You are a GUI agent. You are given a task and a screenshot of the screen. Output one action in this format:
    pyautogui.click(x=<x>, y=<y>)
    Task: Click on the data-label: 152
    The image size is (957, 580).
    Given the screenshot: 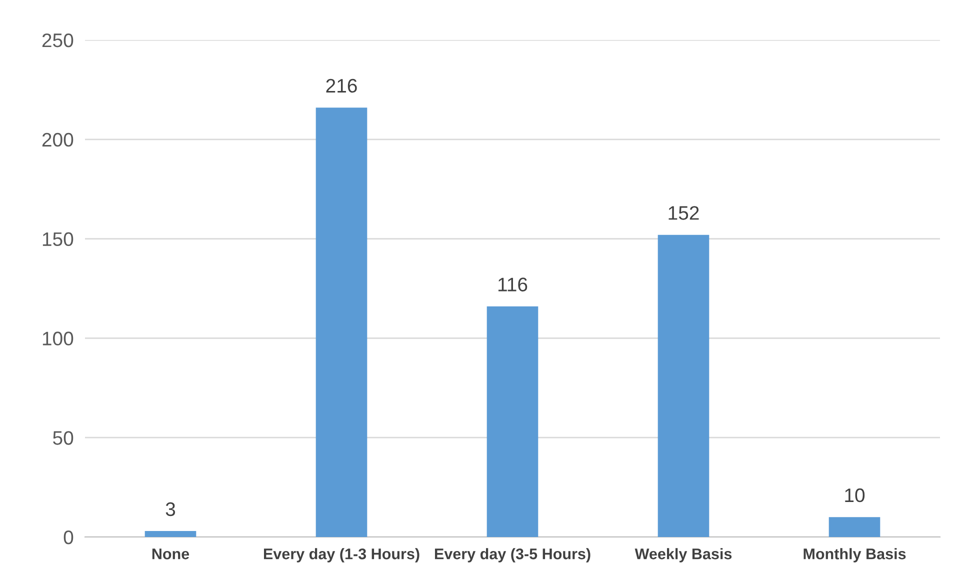 What is the action you would take?
    pyautogui.click(x=683, y=213)
    